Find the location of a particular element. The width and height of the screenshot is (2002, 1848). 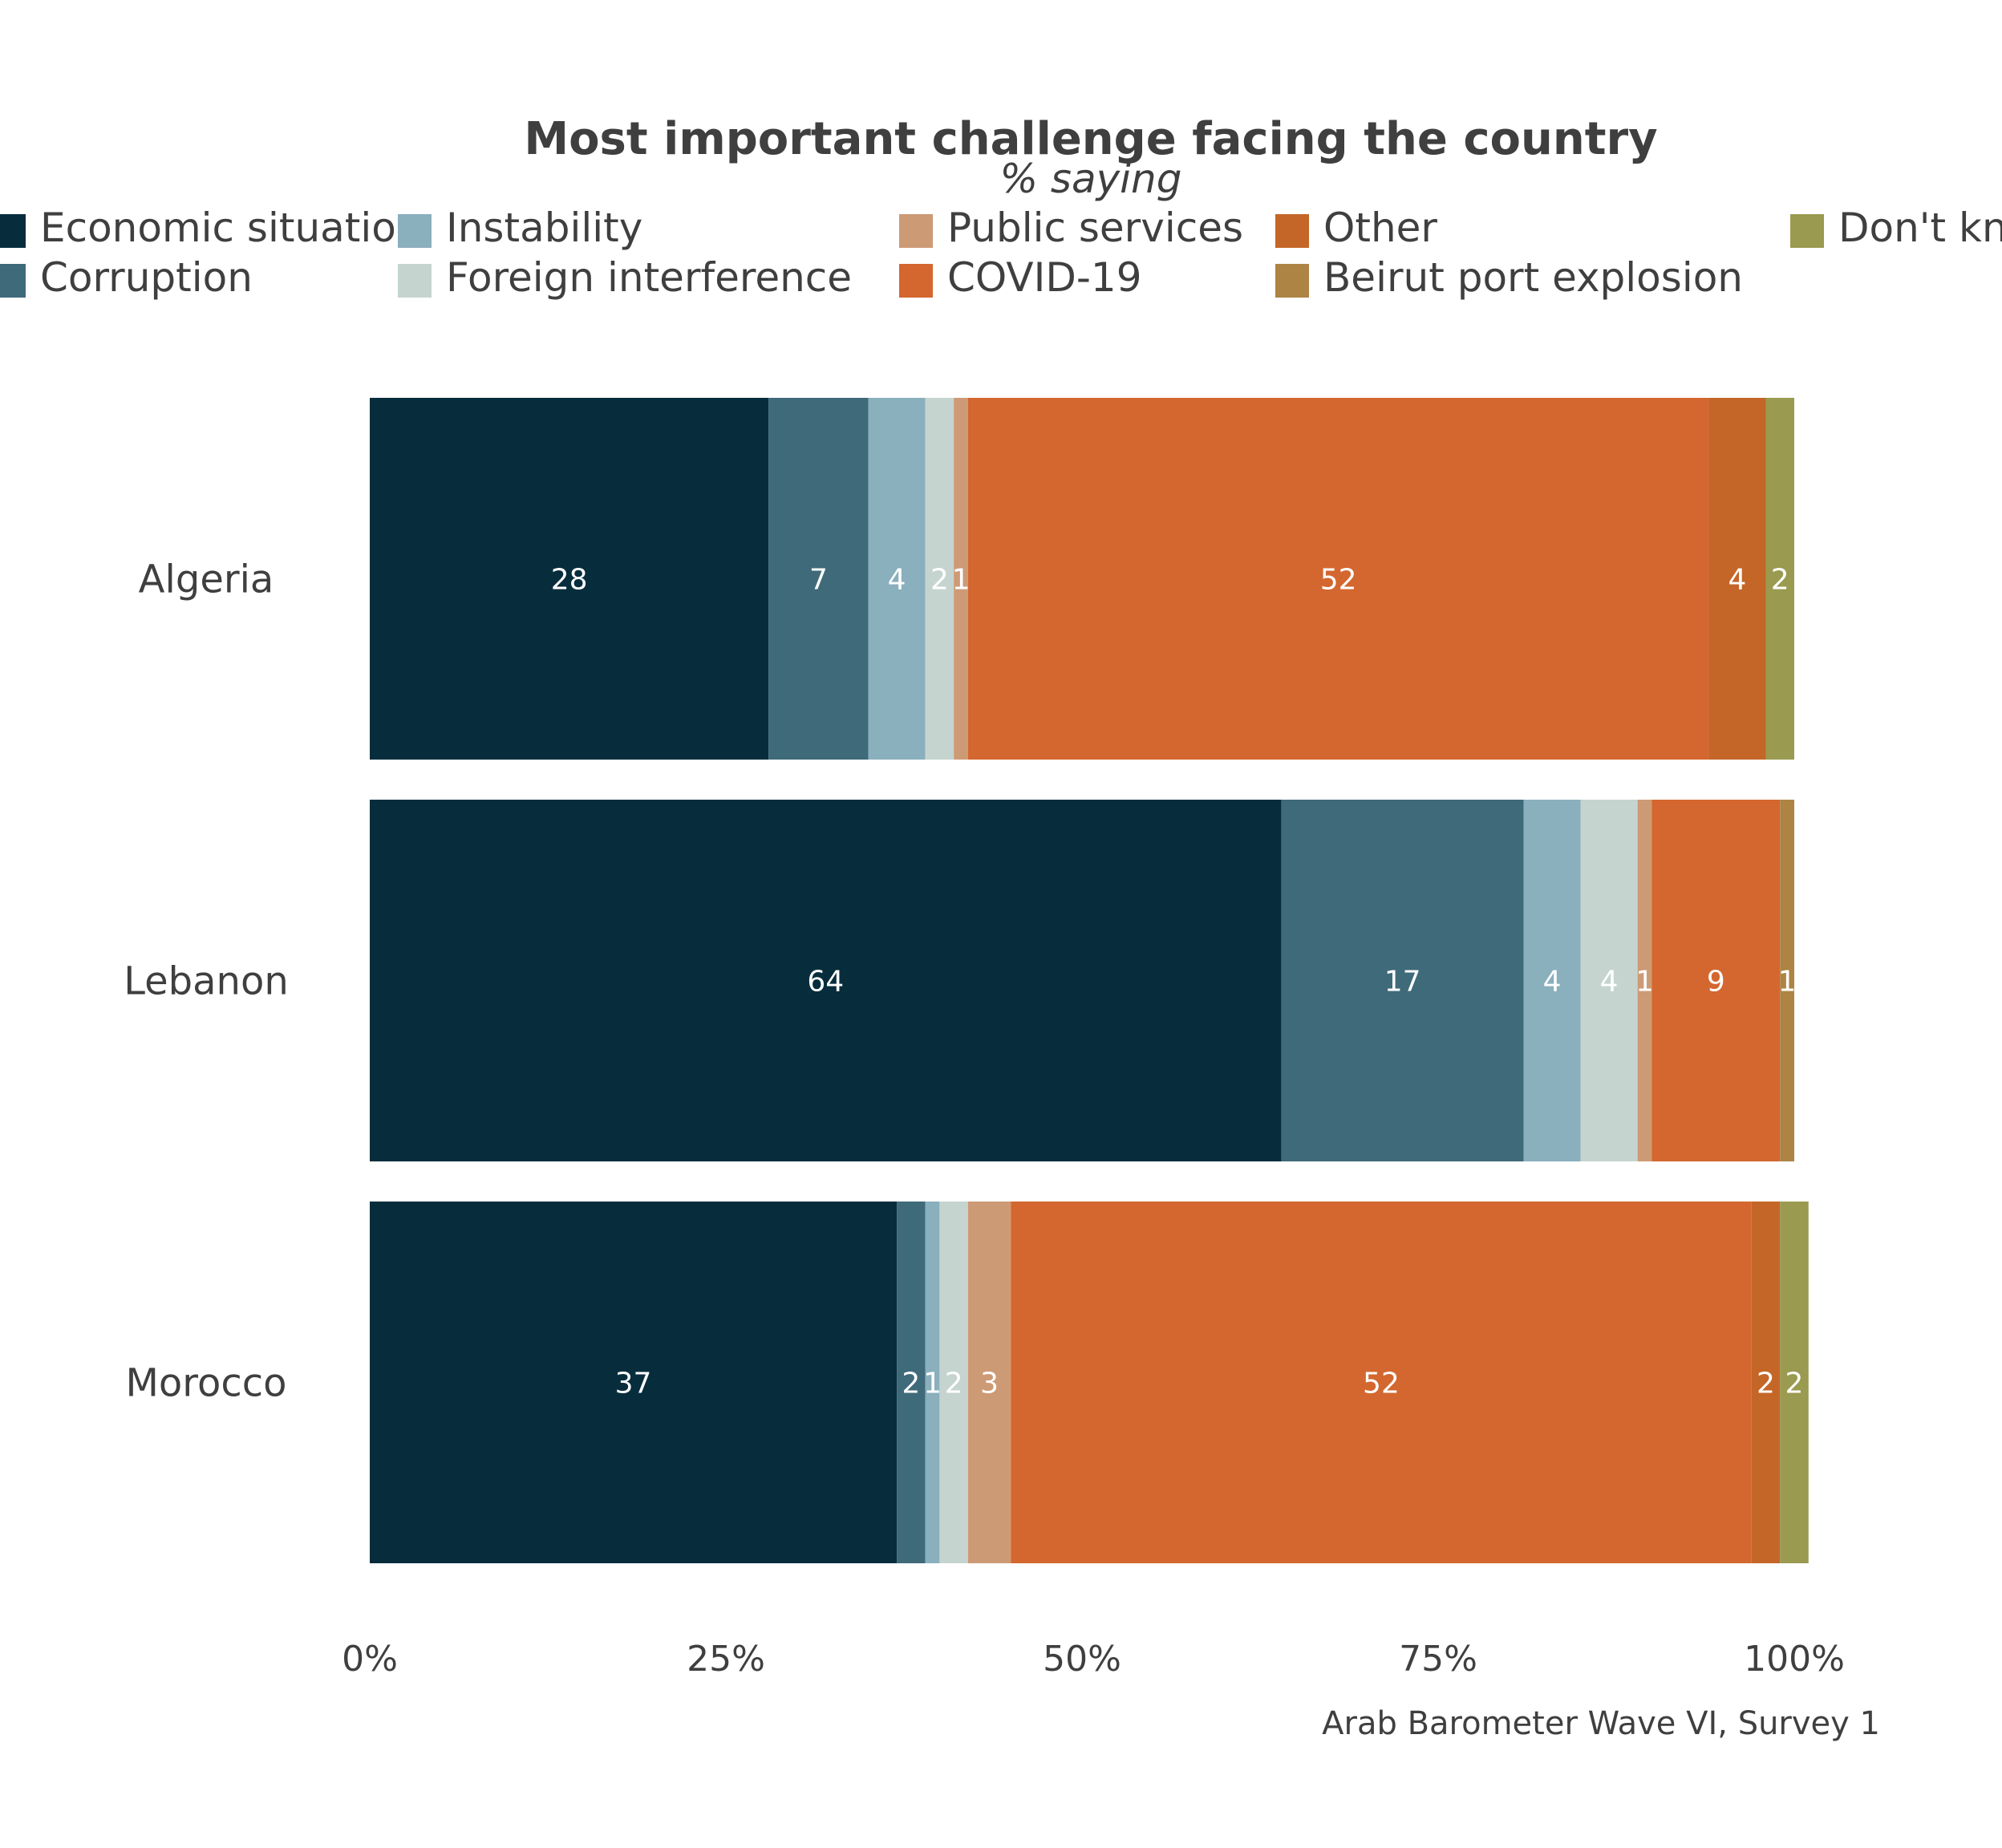

legend-label-other: Other is located at coordinates (1380, 228).